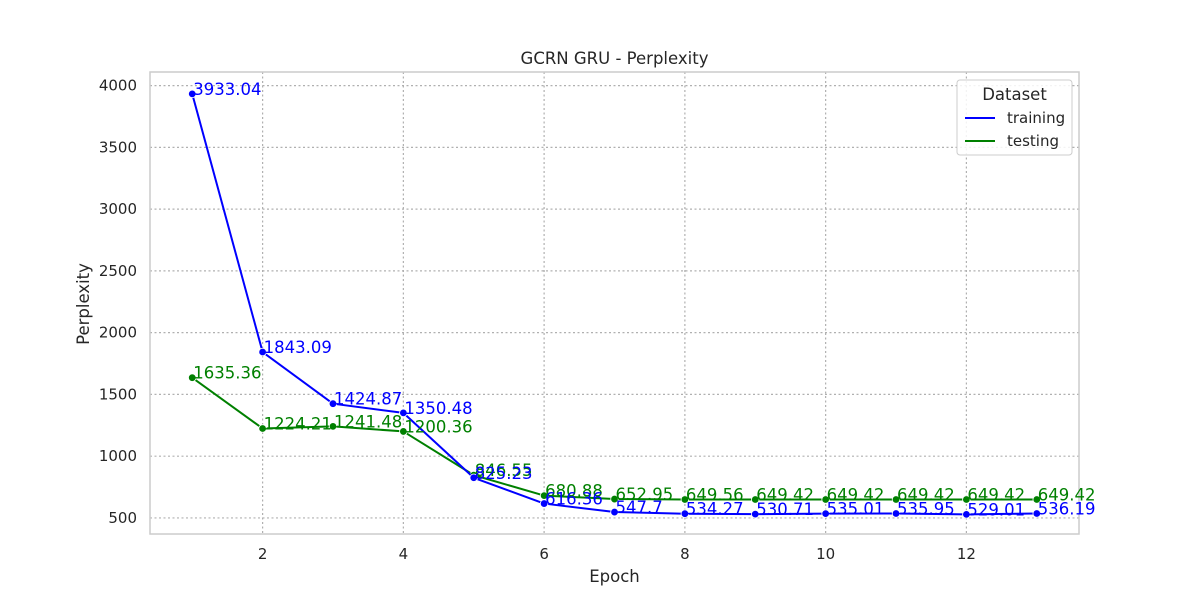  What do you see at coordinates (574, 499) in the screenshot?
I see `data-label-training: 616.36` at bounding box center [574, 499].